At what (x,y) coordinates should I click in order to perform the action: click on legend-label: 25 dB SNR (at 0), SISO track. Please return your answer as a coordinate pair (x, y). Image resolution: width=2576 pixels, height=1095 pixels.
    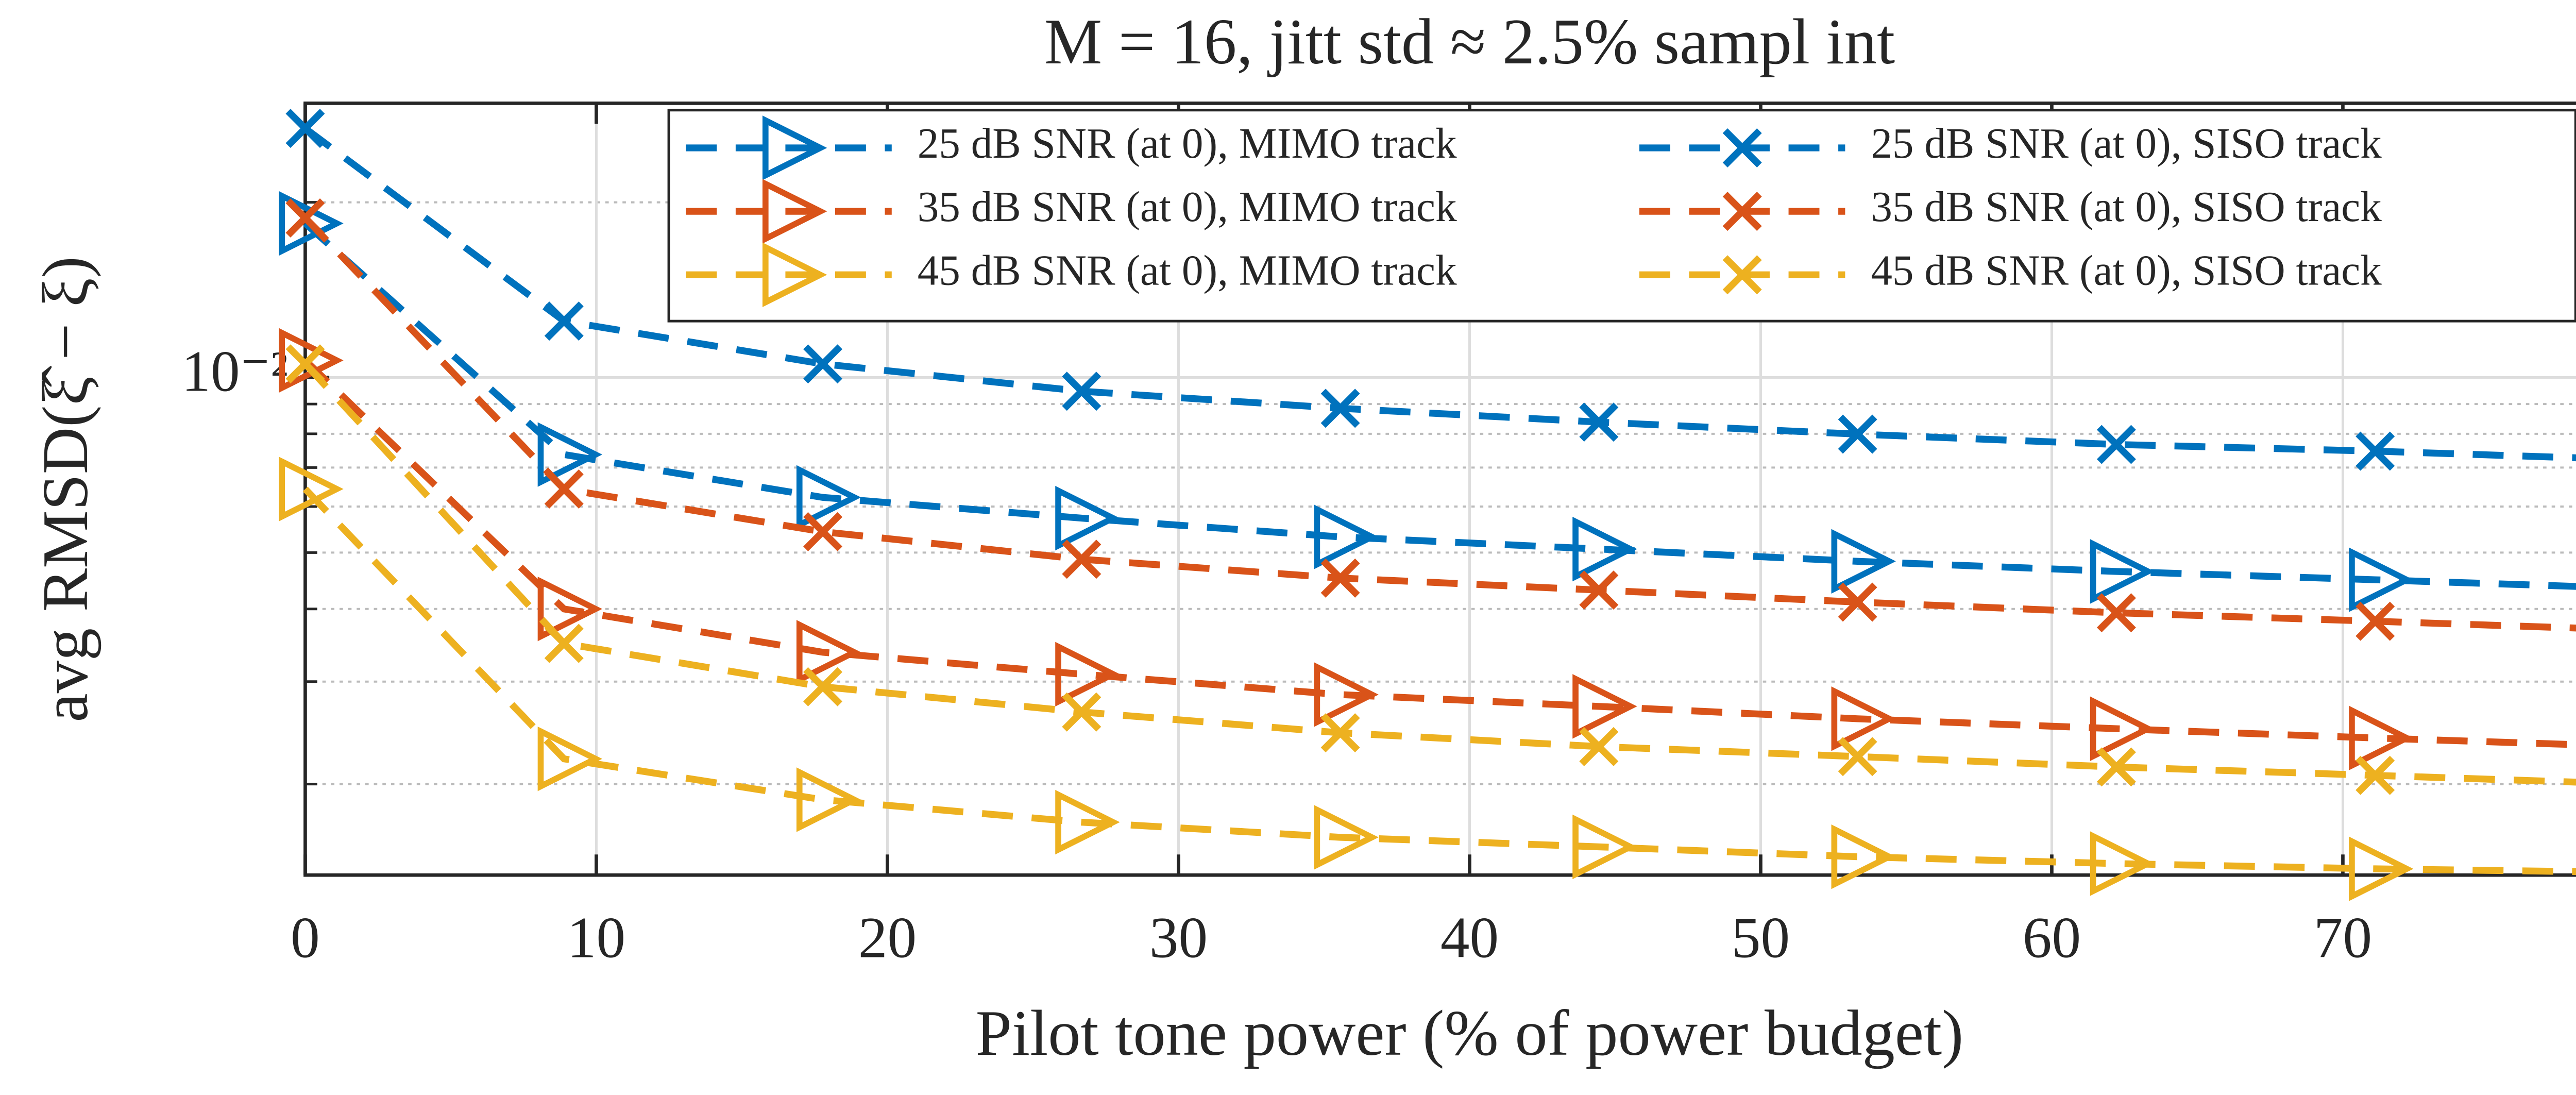
    Looking at the image, I should click on (2126, 143).